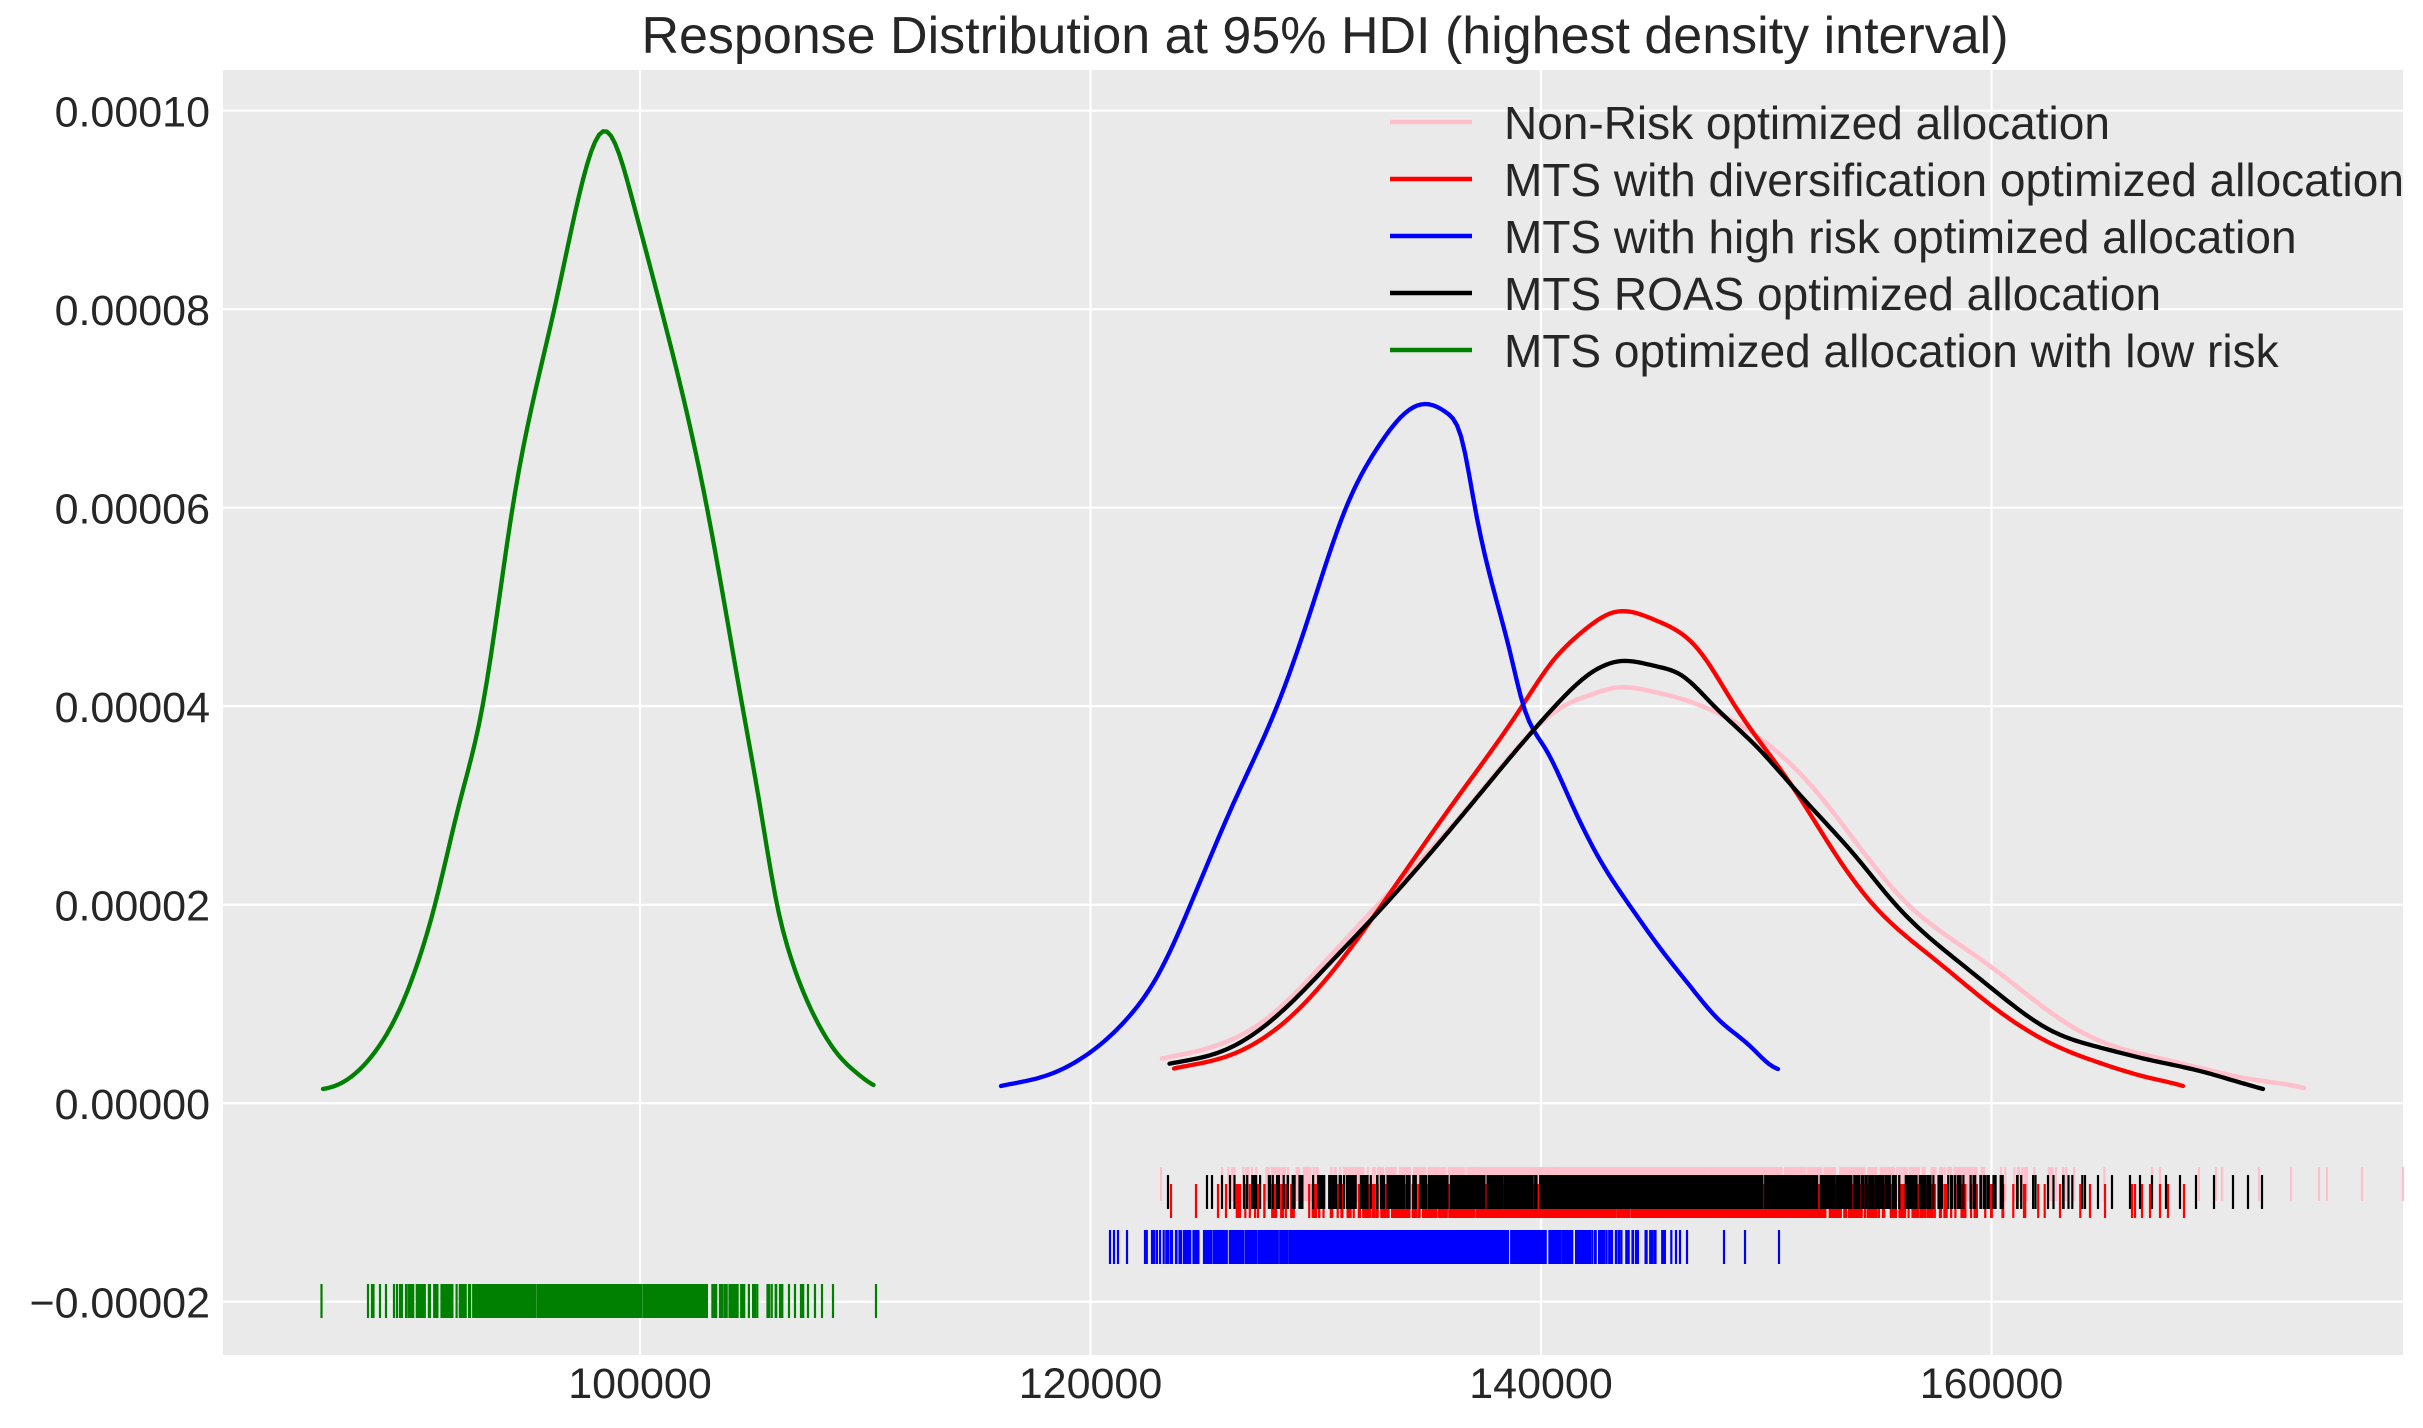  Describe the element at coordinates (132, 112) in the screenshot. I see `svg-text: 0.00010` at that location.